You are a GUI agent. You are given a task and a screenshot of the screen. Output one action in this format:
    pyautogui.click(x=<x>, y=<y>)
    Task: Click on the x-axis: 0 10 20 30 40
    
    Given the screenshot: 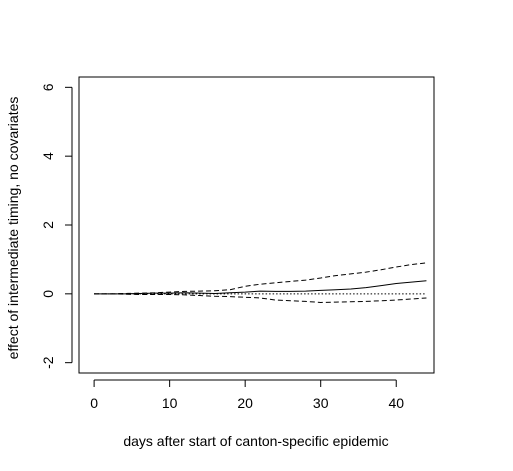 What is the action you would take?
    pyautogui.click(x=247, y=395)
    